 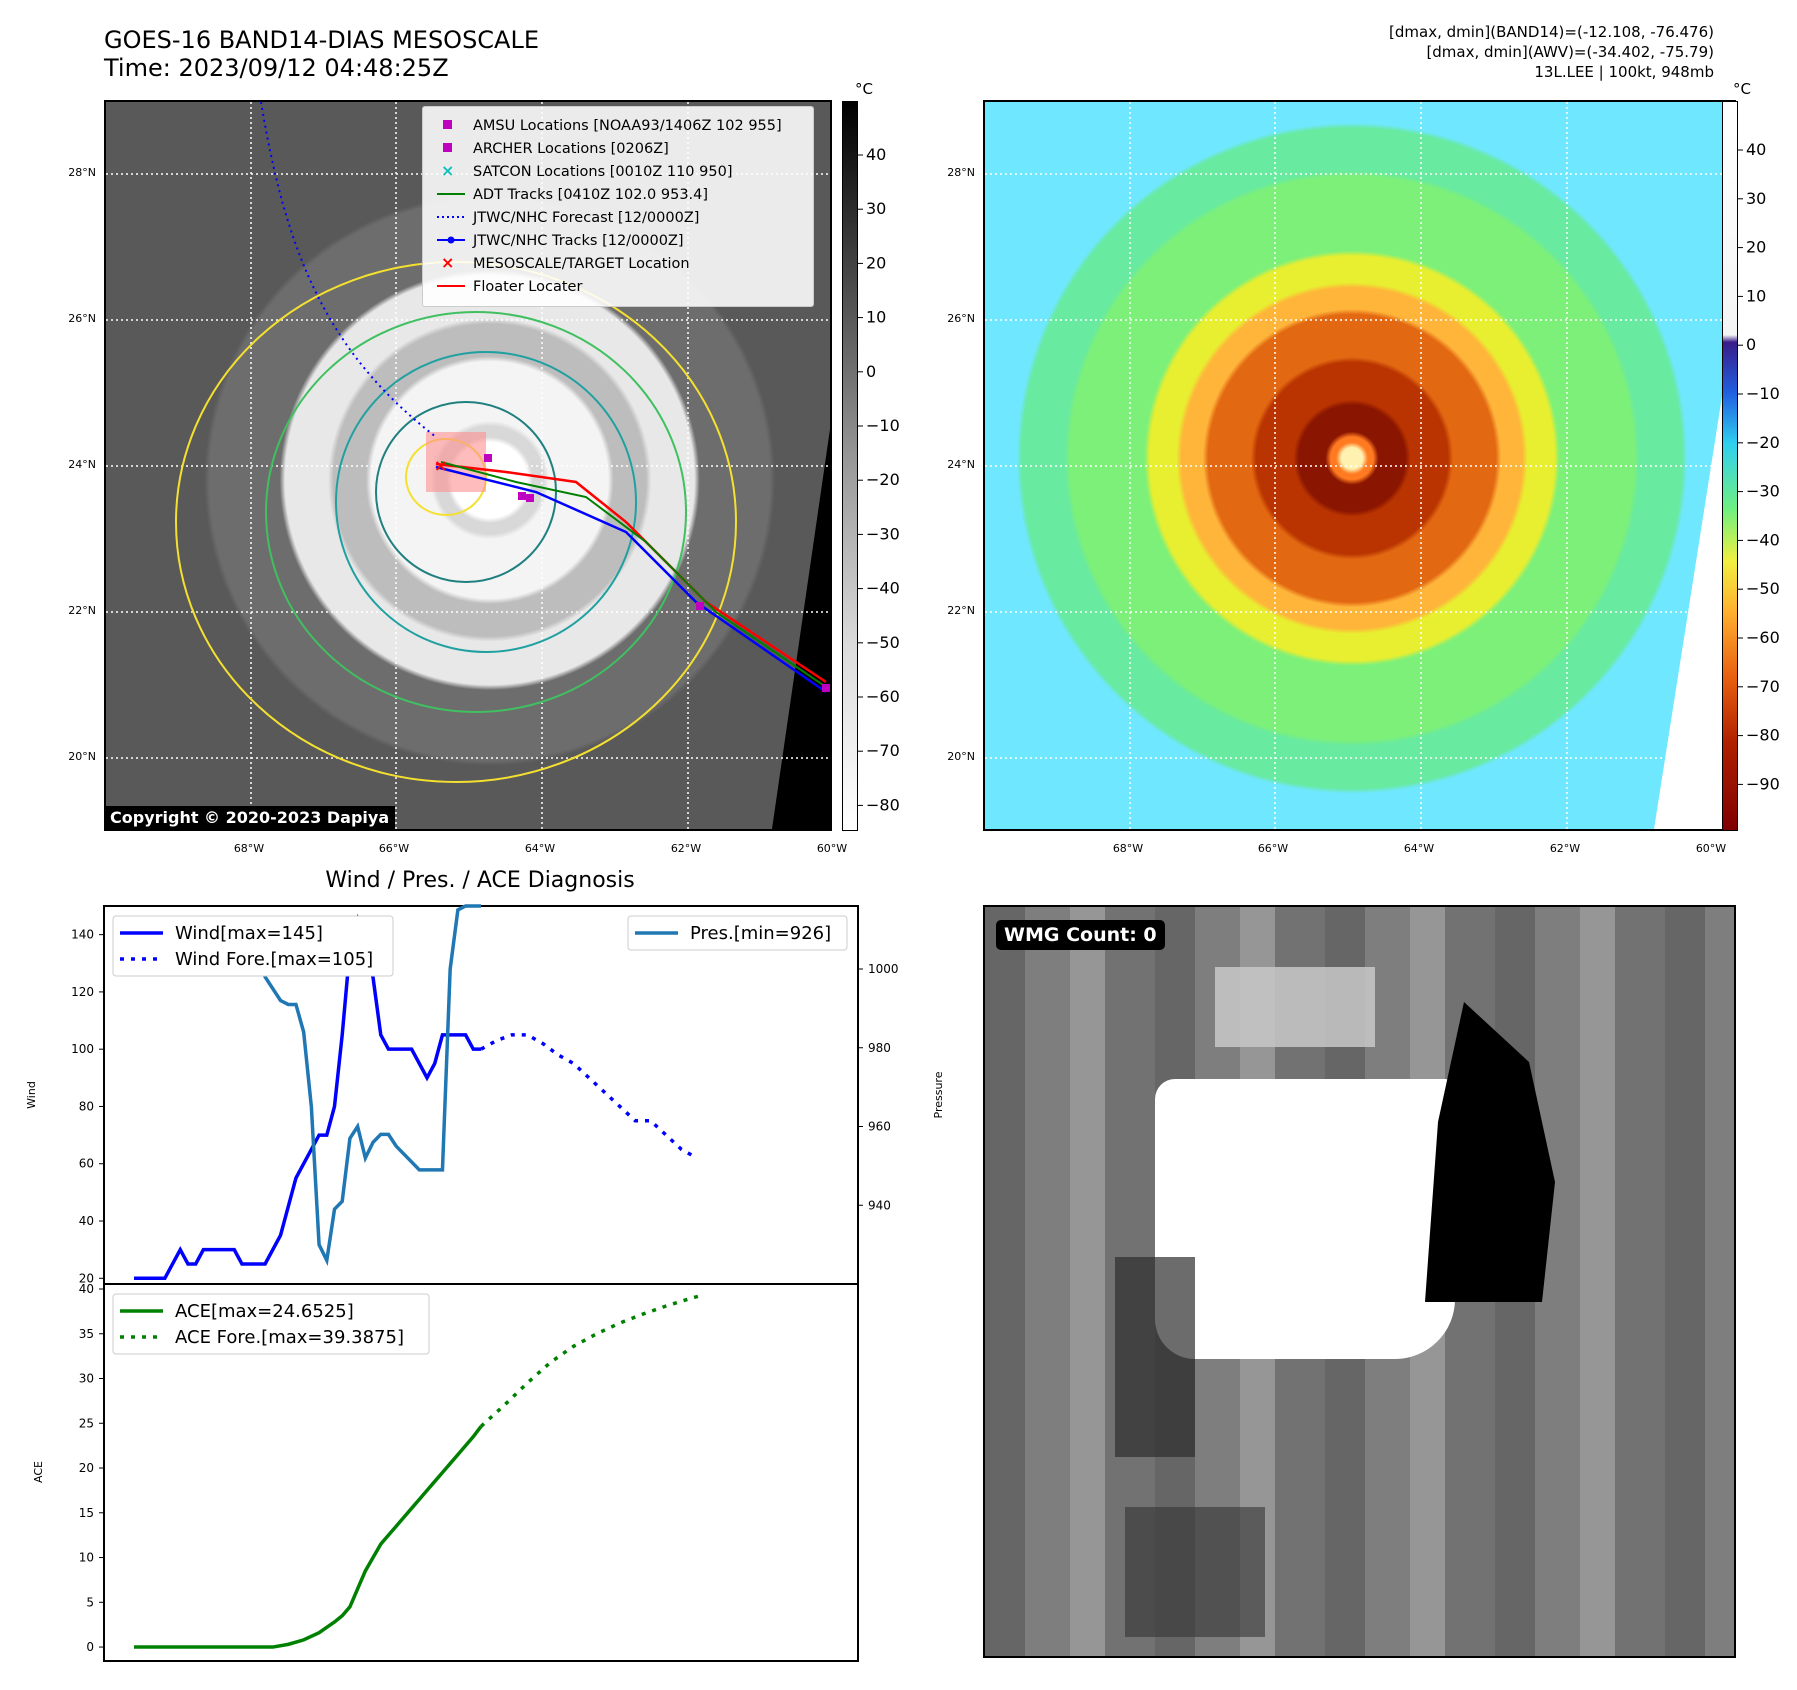 I want to click on wind-y-tick-label: 80, so click(x=86, y=1106).